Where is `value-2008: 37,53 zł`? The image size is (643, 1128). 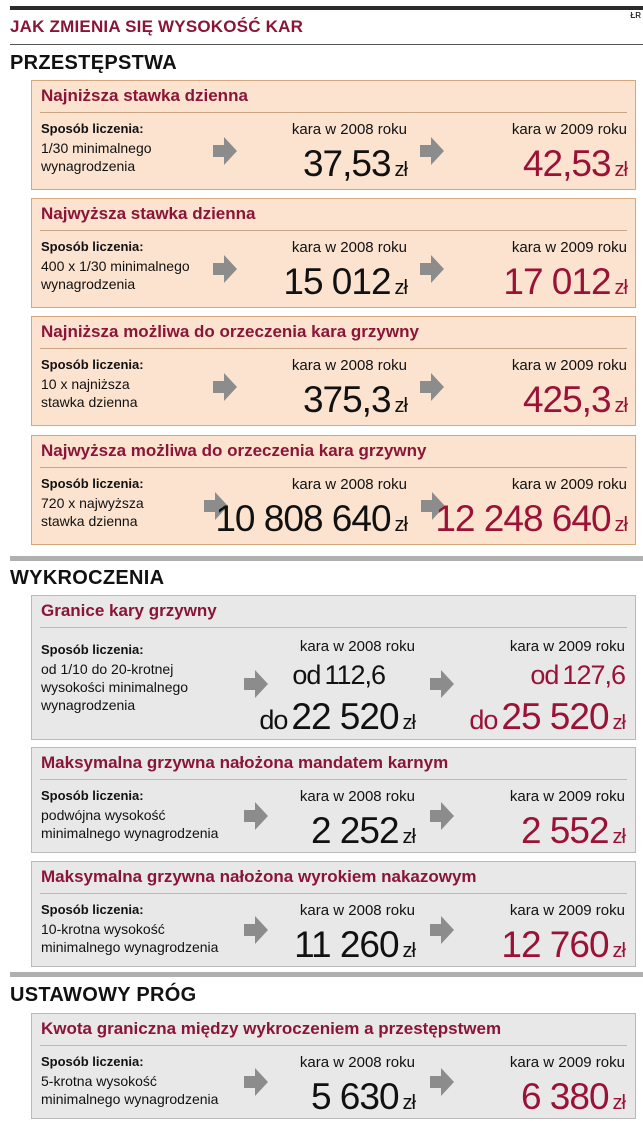 value-2008: 37,53 zł is located at coordinates (355, 163).